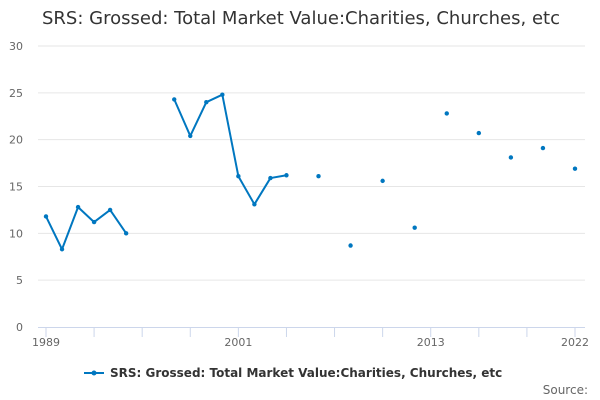 This screenshot has width=600, height=400. I want to click on legend-line-marker, so click(94, 373).